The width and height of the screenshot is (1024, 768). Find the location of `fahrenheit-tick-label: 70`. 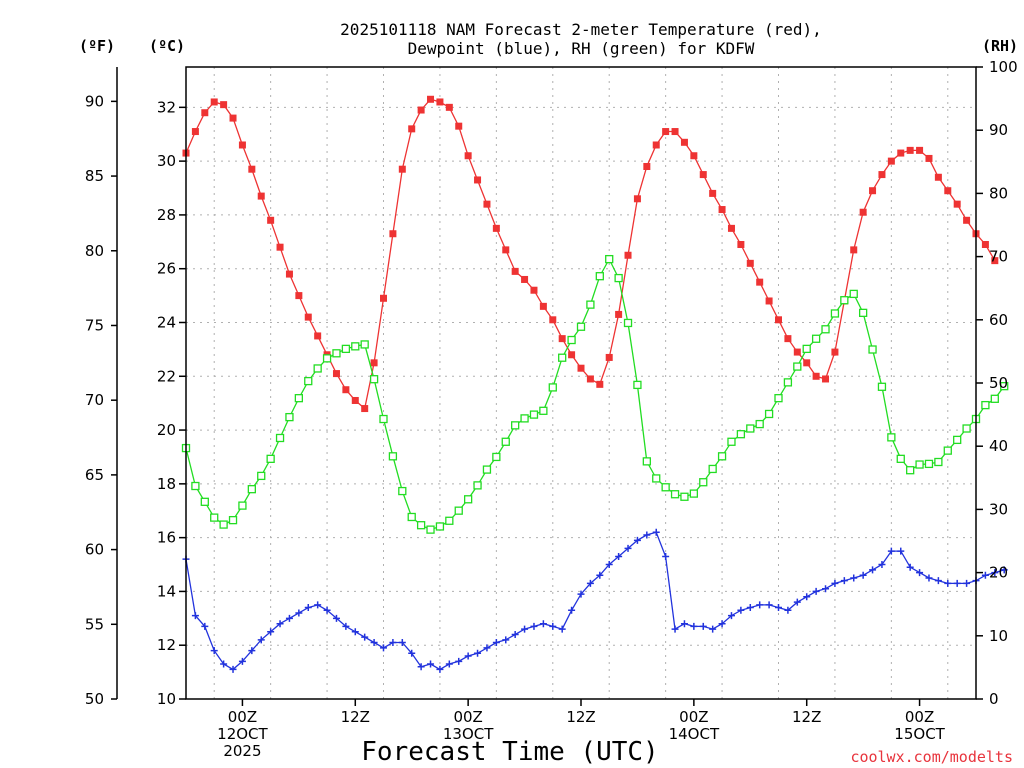

fahrenheit-tick-label: 70 is located at coordinates (94, 400).